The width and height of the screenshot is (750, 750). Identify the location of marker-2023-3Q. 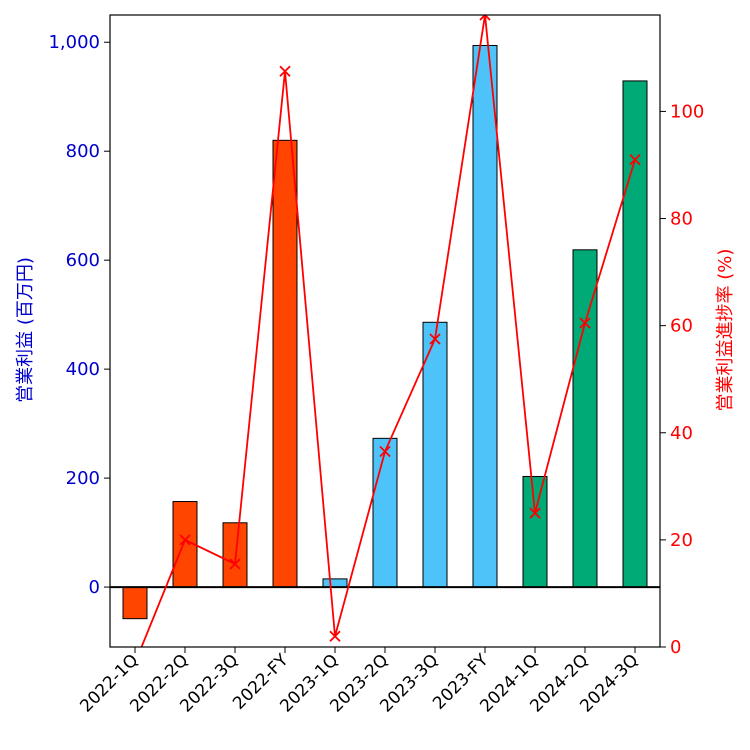
(435, 339).